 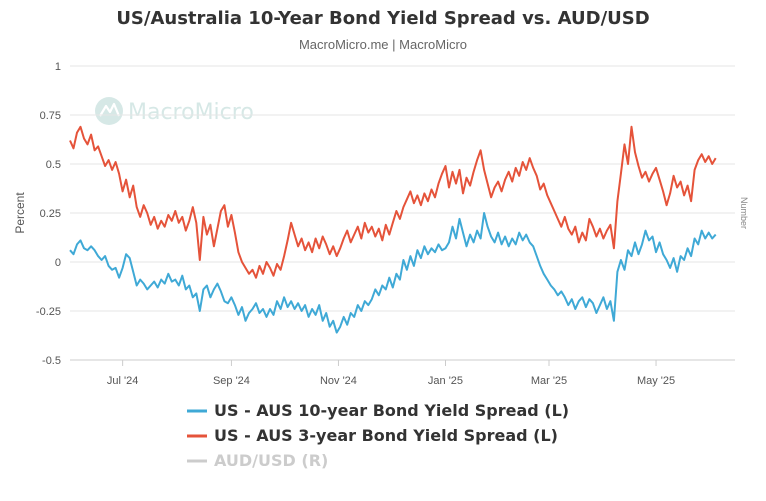 I want to click on y-tick-label: 1, so click(x=58, y=67).